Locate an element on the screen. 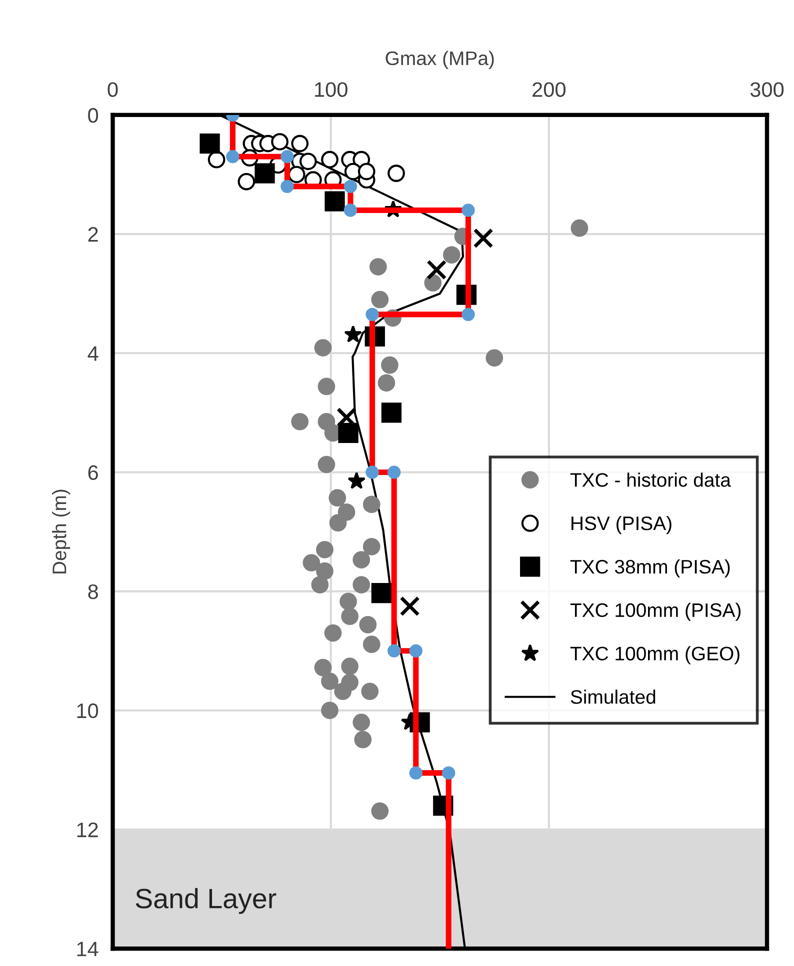 This screenshot has height=966, width=794. legend-label: TXC 100mm (PISA) is located at coordinates (655, 611).